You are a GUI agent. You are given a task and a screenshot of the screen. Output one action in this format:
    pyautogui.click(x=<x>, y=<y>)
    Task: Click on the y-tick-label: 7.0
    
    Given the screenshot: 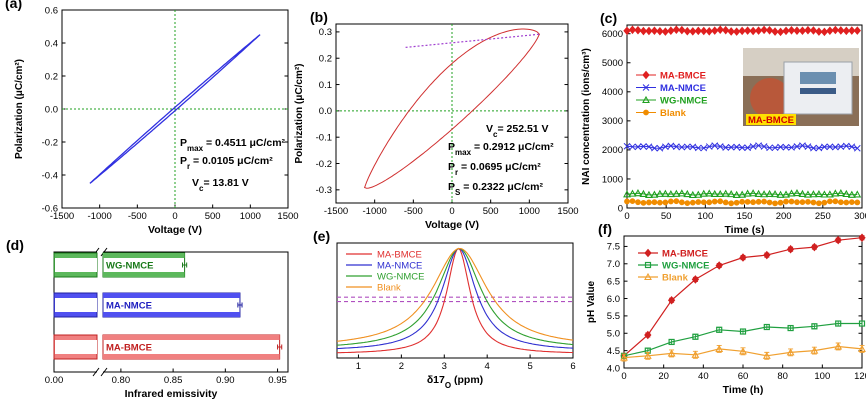 What is the action you would take?
    pyautogui.click(x=613, y=264)
    